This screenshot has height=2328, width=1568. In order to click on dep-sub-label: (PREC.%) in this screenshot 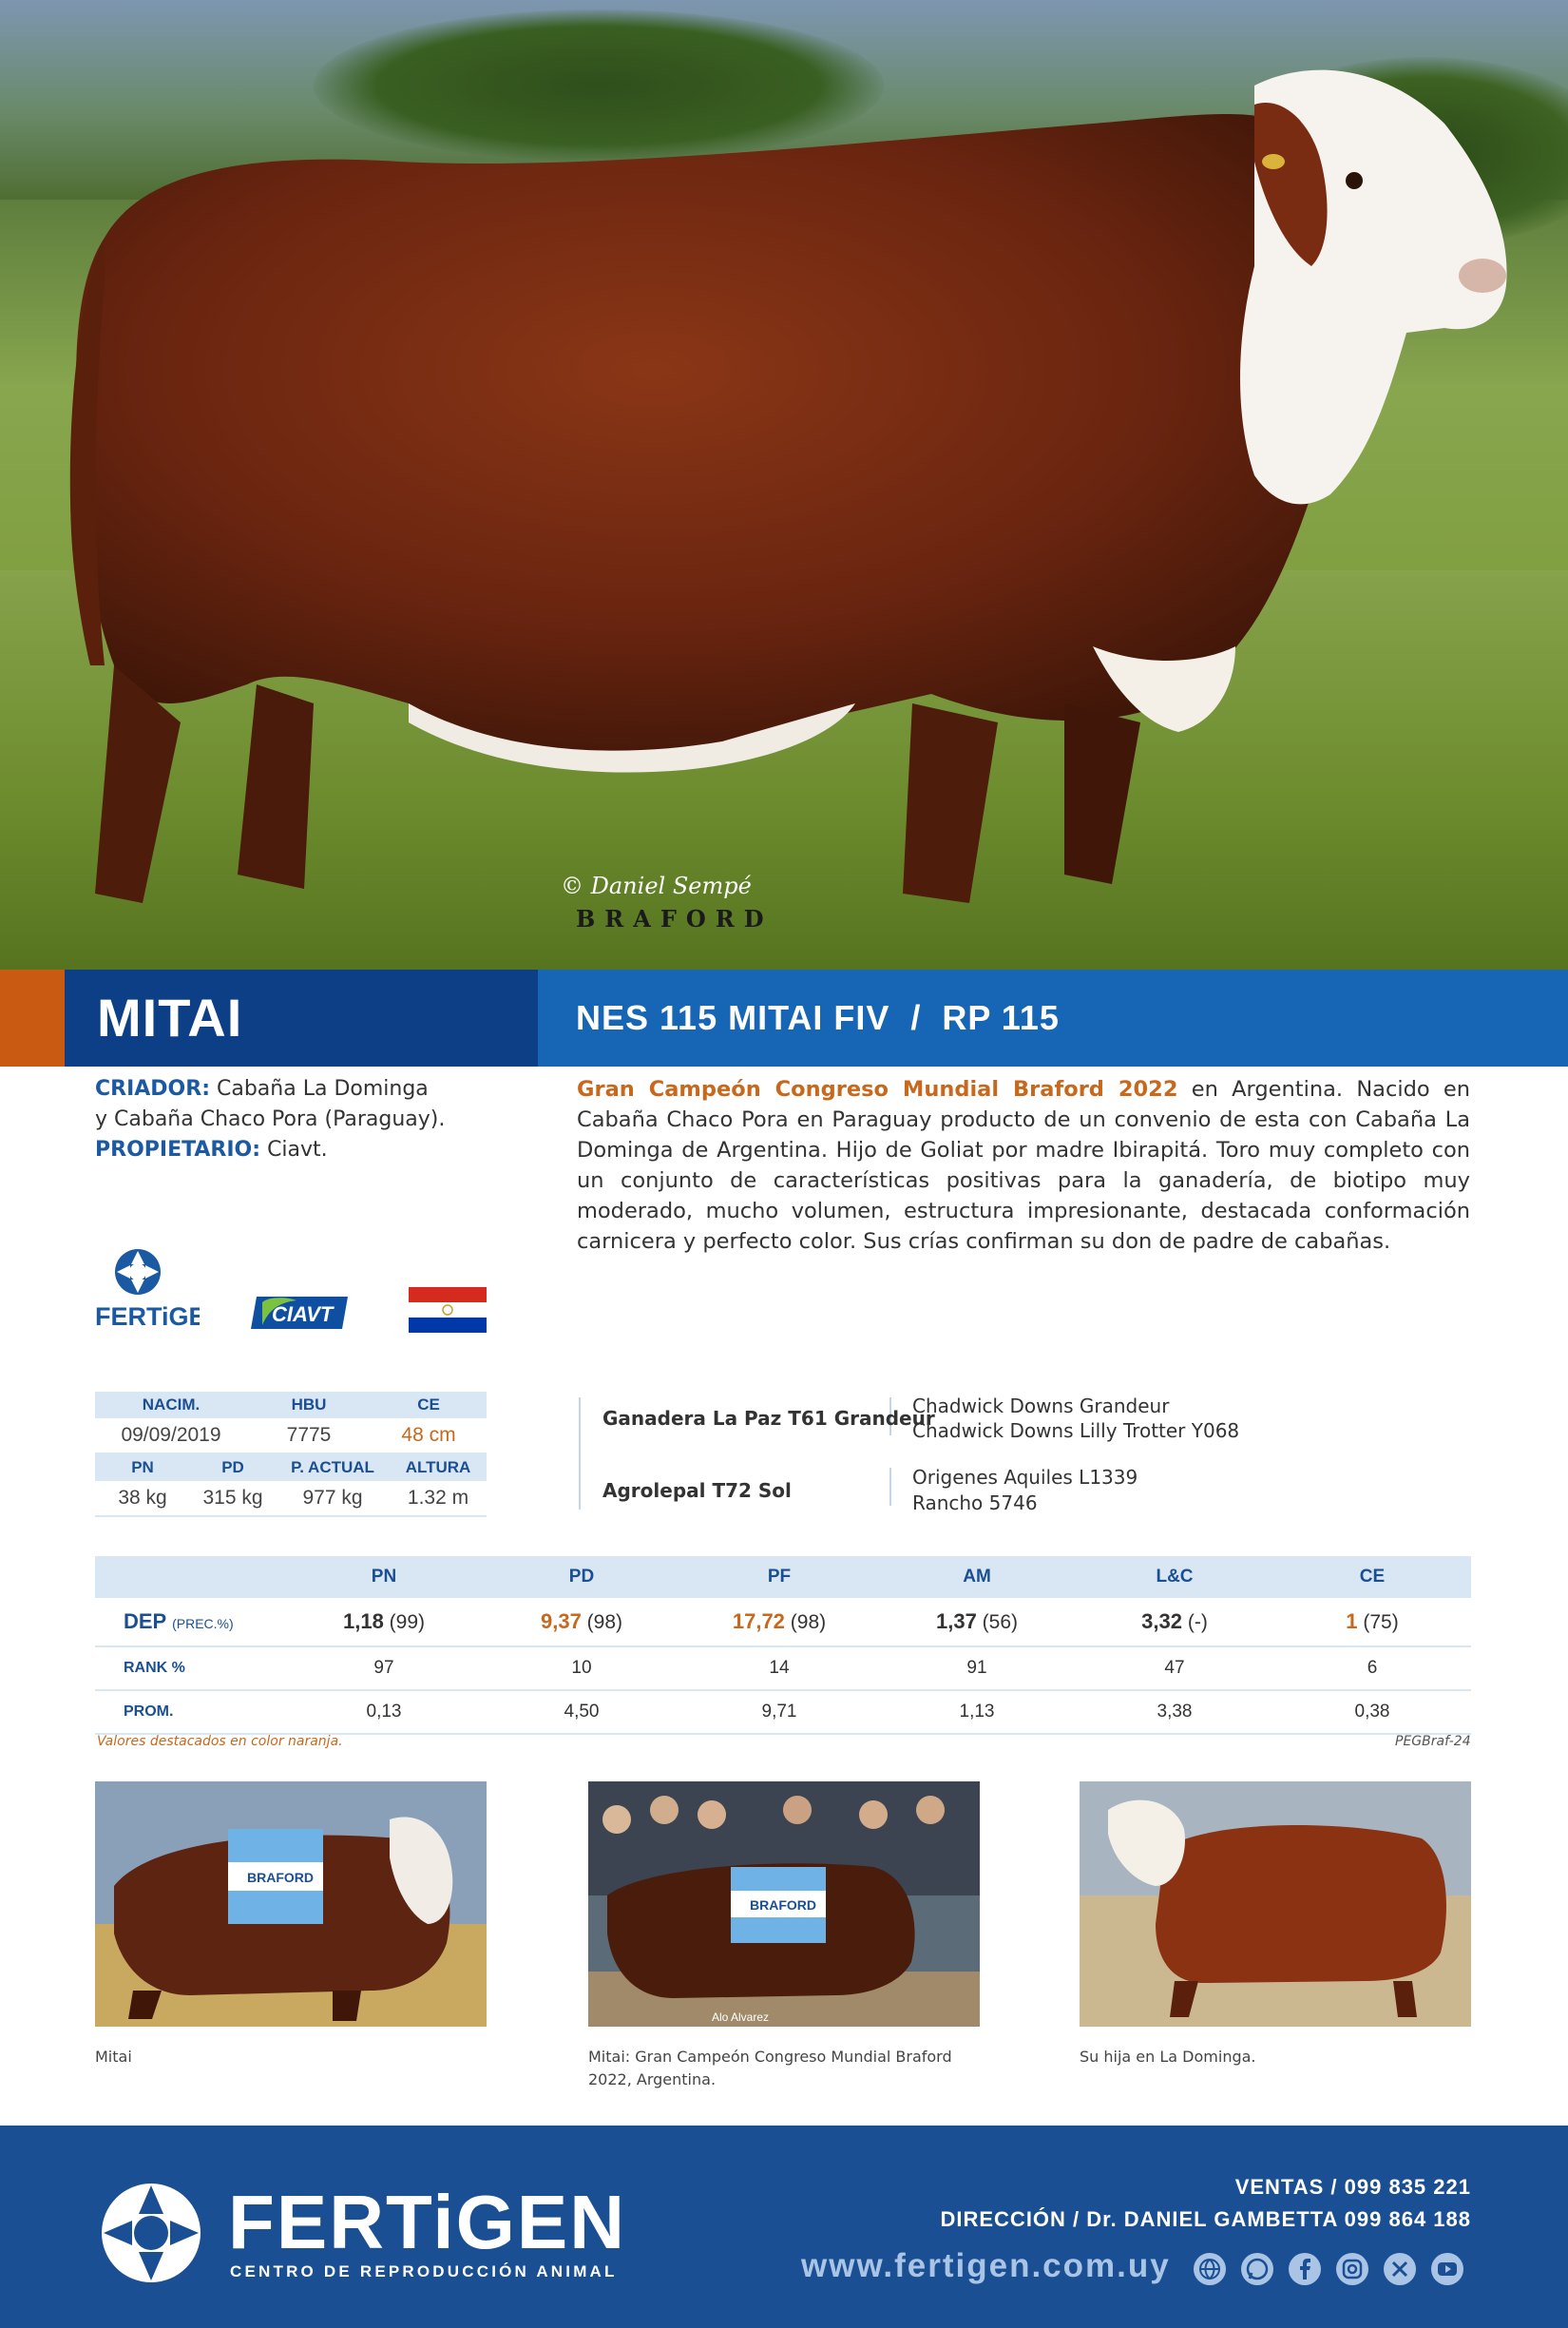, I will do `click(203, 1624)`.